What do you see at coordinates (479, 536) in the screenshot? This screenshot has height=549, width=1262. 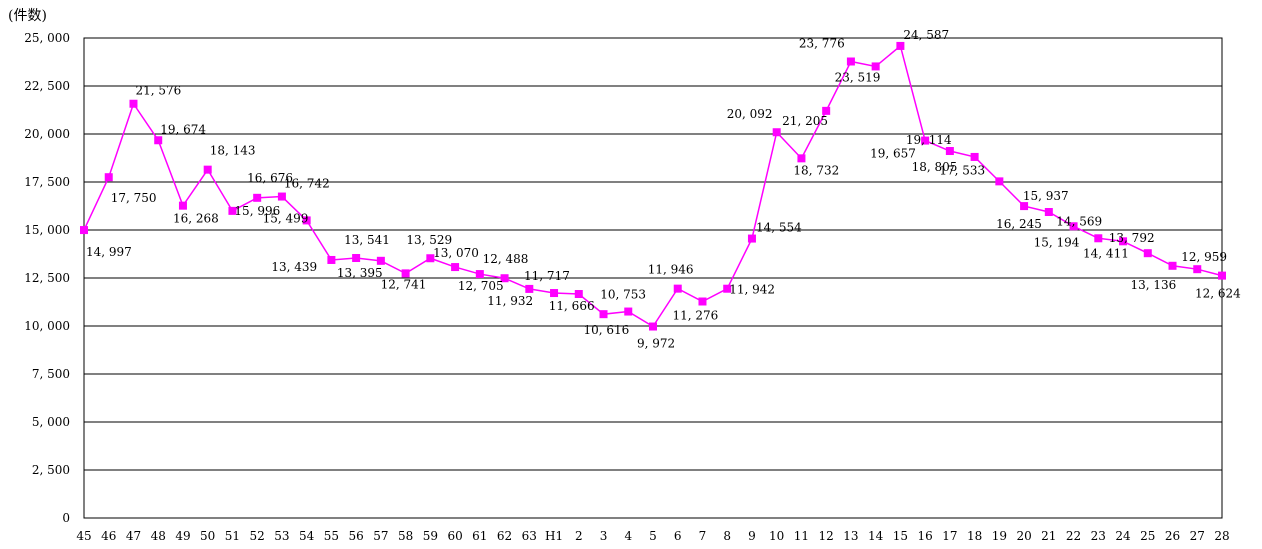 I see `x-tick-label: 61` at bounding box center [479, 536].